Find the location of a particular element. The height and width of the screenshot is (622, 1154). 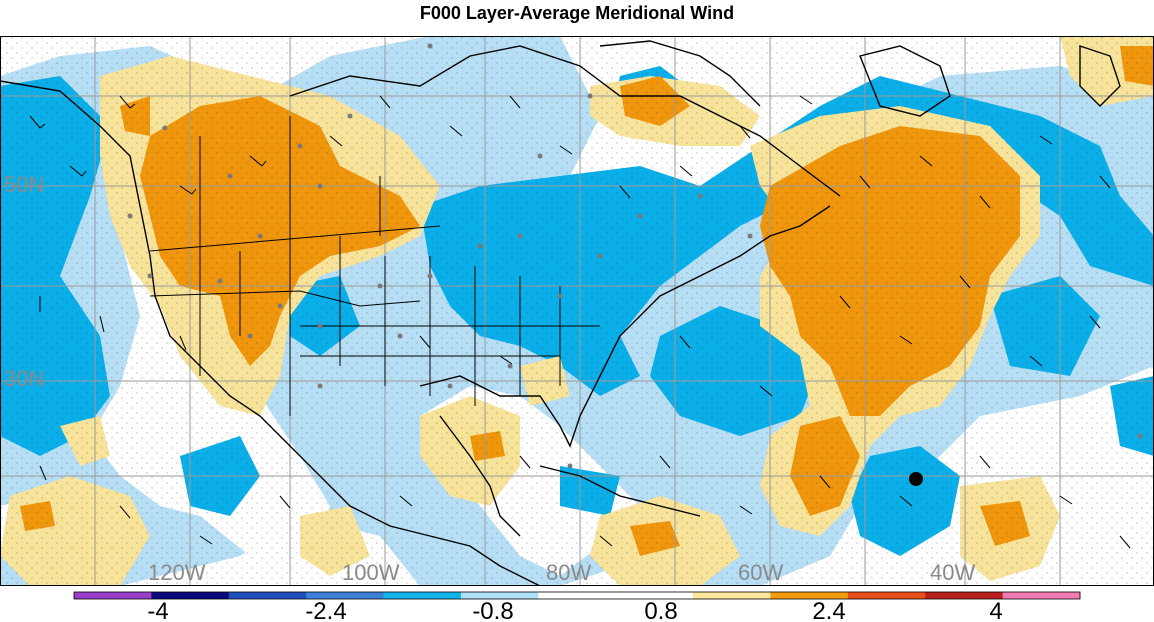

colorbar-tick-label: 2.4 is located at coordinates (828, 610).